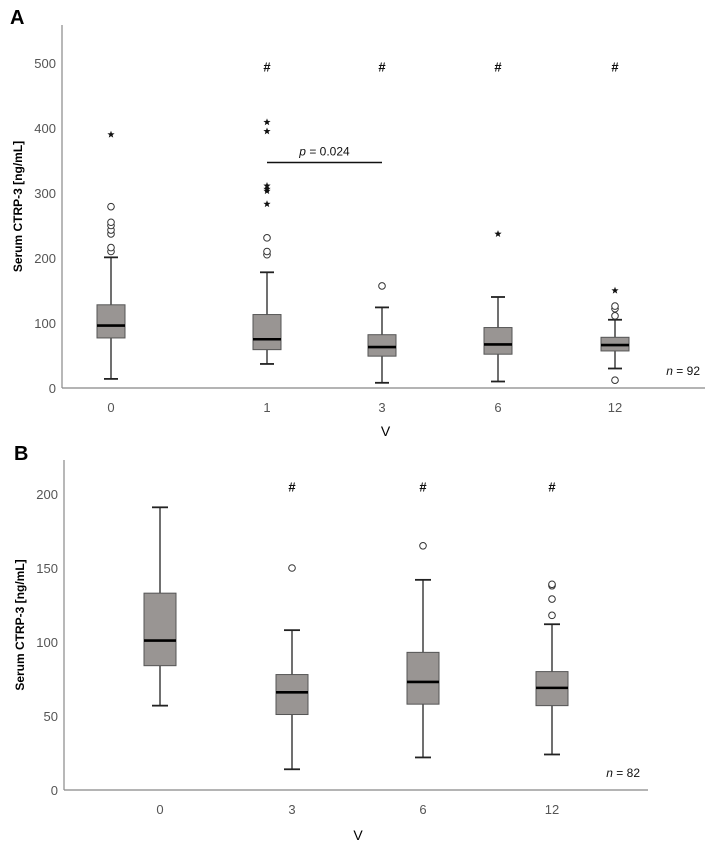  What do you see at coordinates (21, 454) in the screenshot?
I see `panel-label: B` at bounding box center [21, 454].